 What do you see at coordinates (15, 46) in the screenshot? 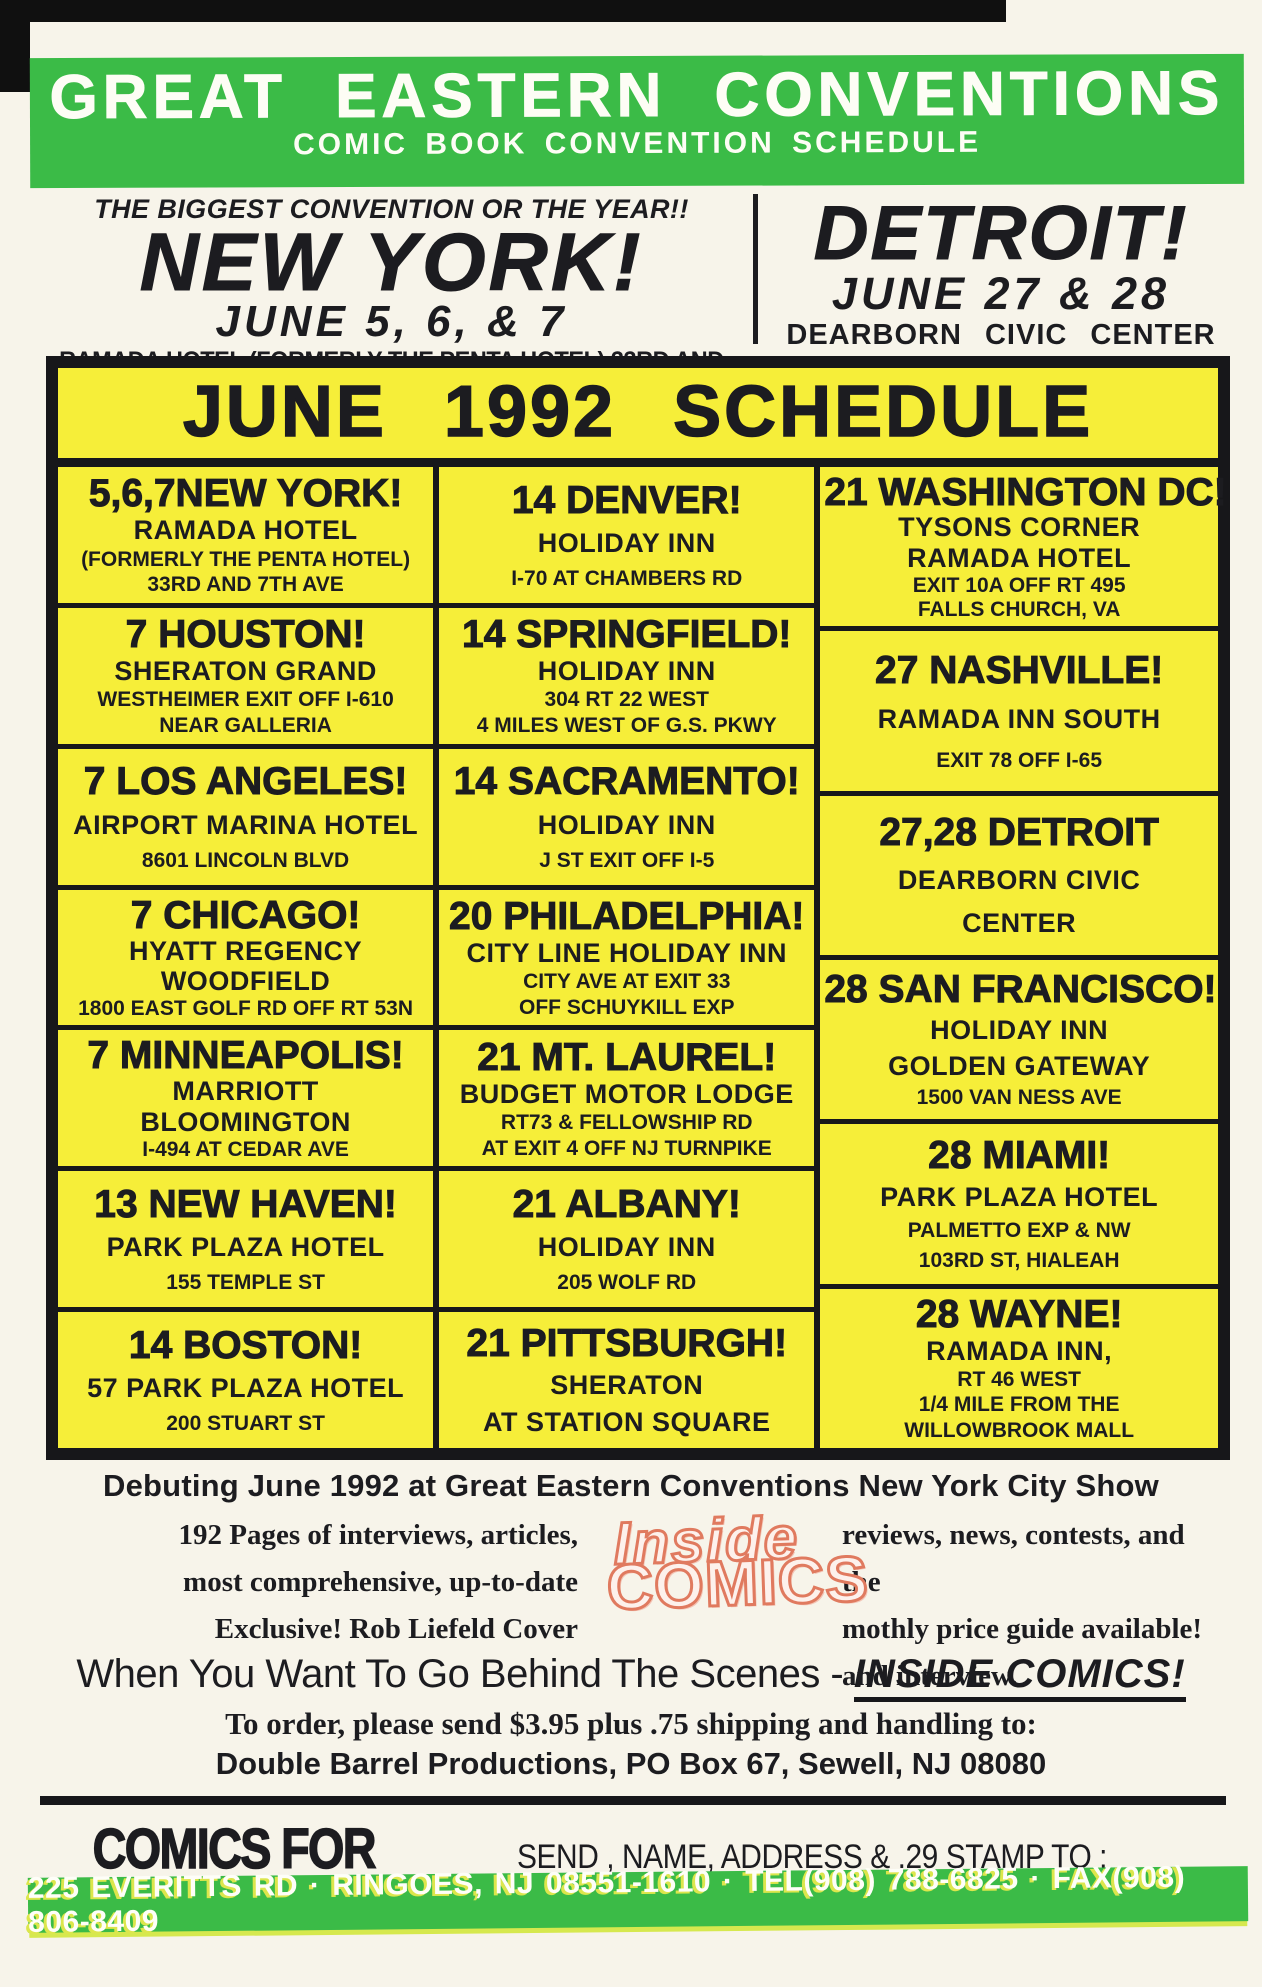
I see `scan-edge-corner` at bounding box center [15, 46].